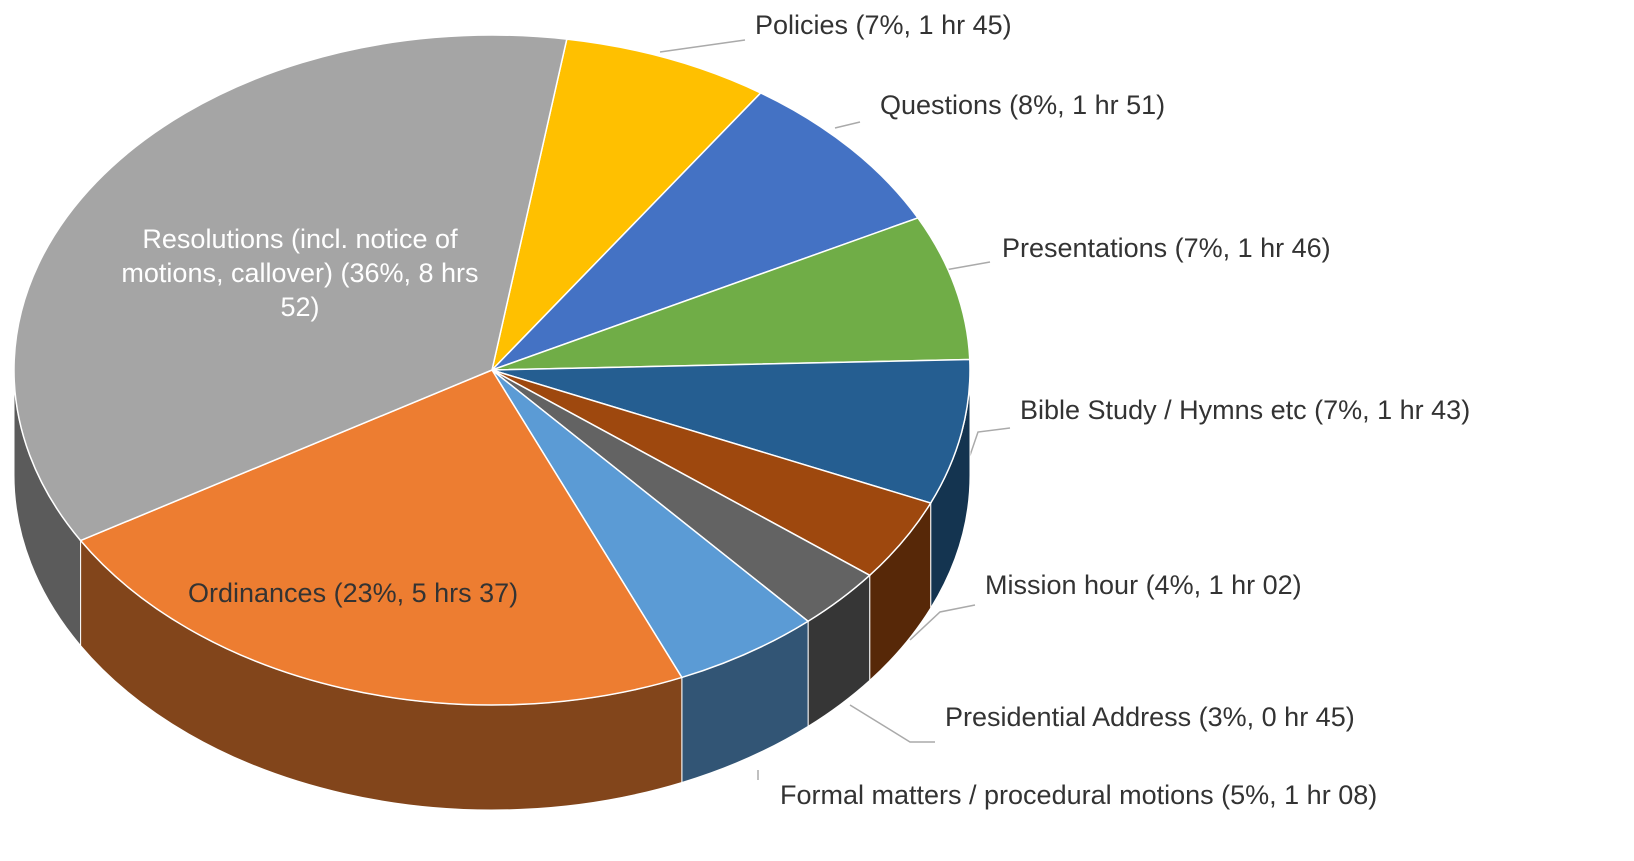 This screenshot has width=1634, height=861. I want to click on data-label: Presidential Address (3%, 0 hr 45), so click(1150, 717).